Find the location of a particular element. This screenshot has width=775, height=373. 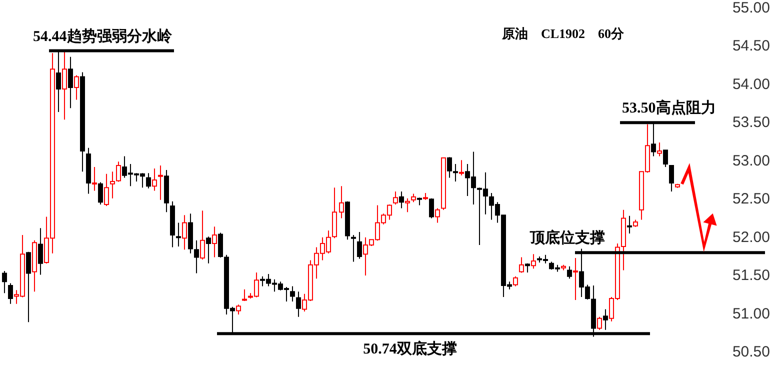

y-tick-label: 51.00 is located at coordinates (751, 313).